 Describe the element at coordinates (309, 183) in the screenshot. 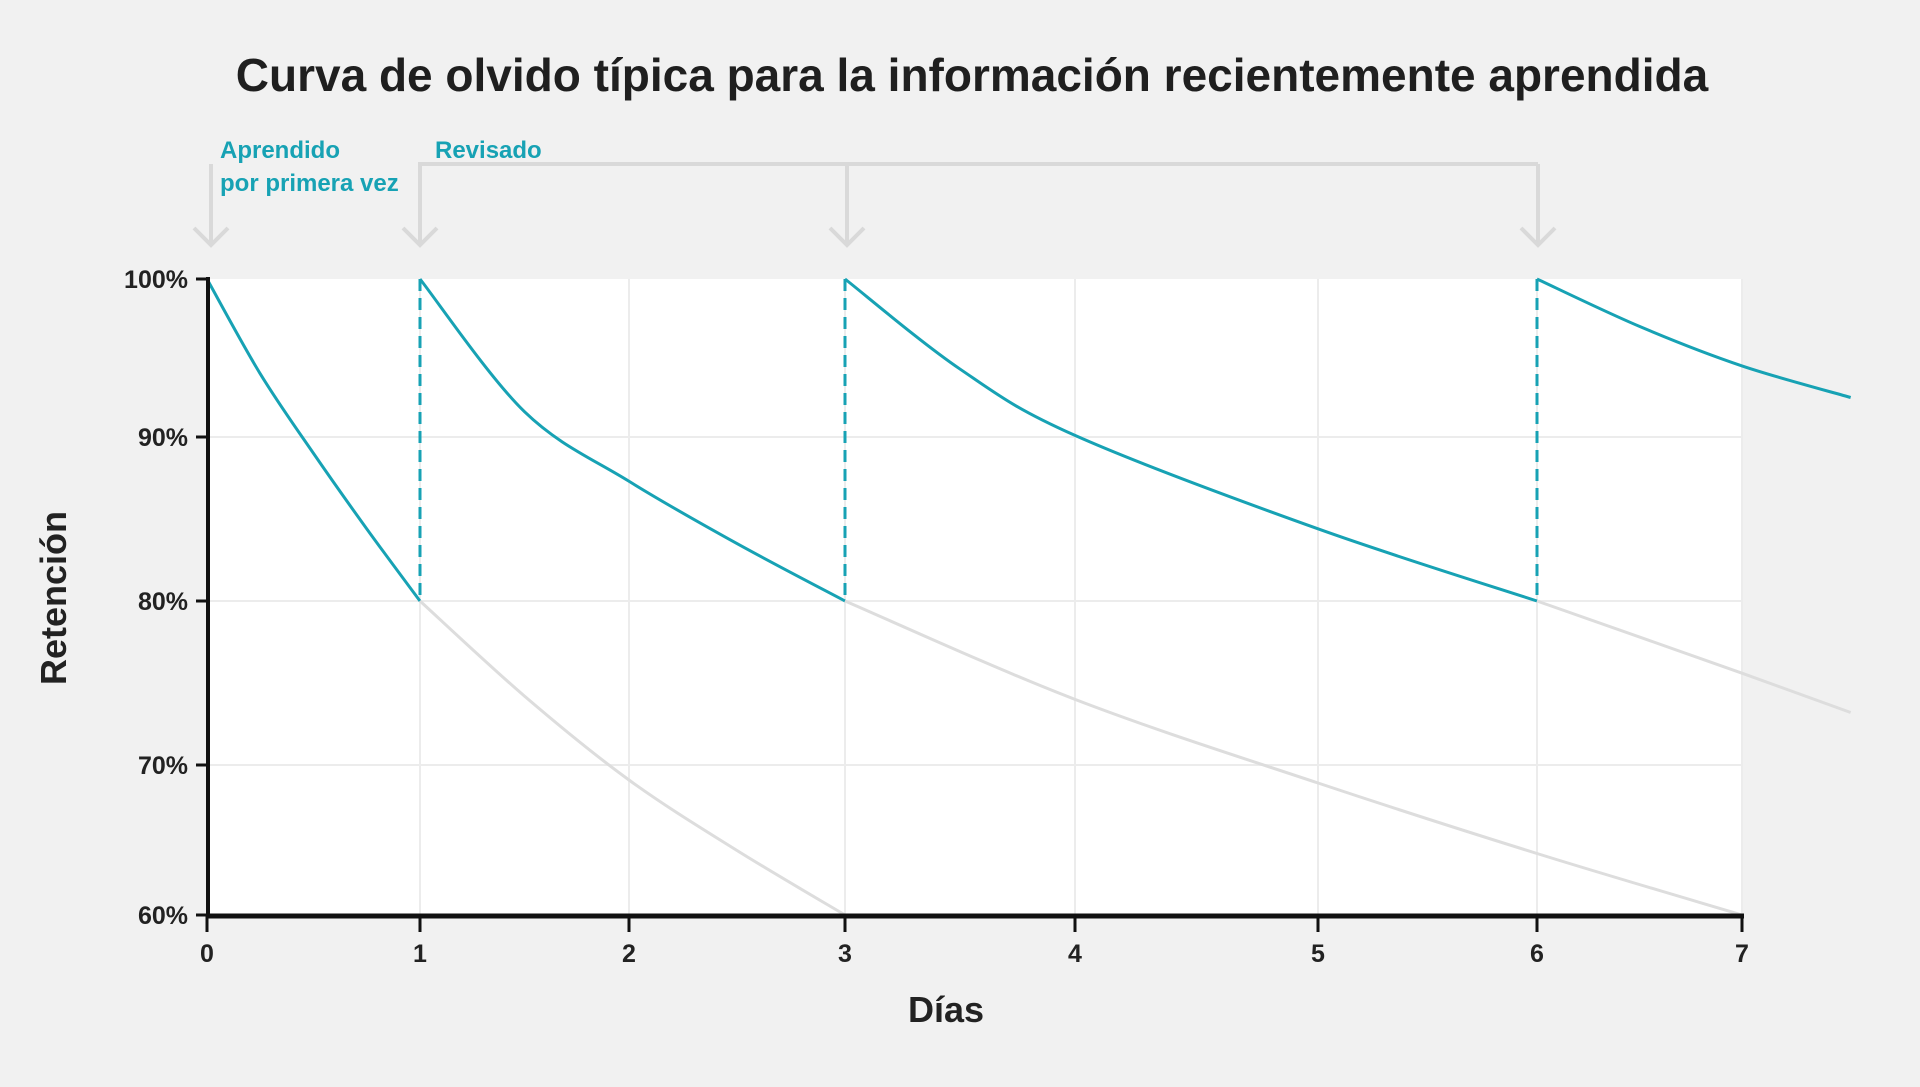

I see `first-learned-label-line2: por primera vez` at that location.